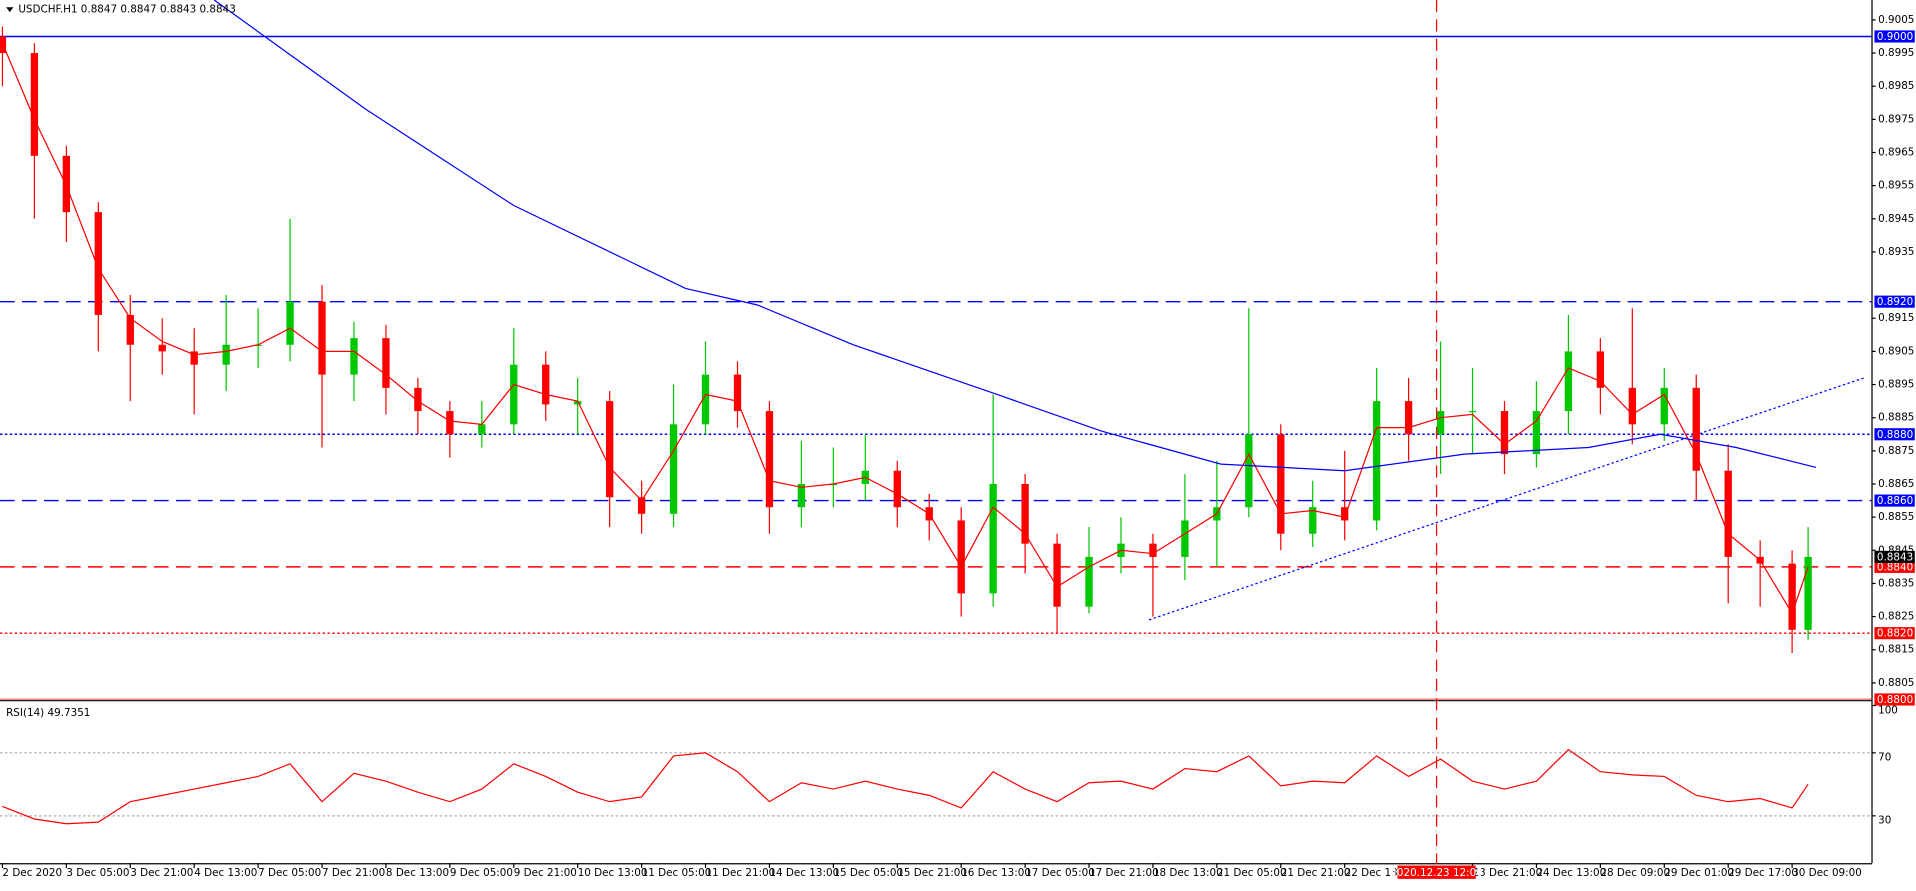 The height and width of the screenshot is (891, 1916). Describe the element at coordinates (613, 873) in the screenshot. I see `x-tick-label: 10 Dec 13:00` at that location.